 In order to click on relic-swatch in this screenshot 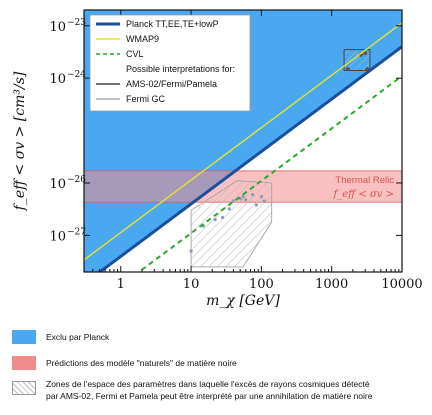, I will do `click(24, 363)`.